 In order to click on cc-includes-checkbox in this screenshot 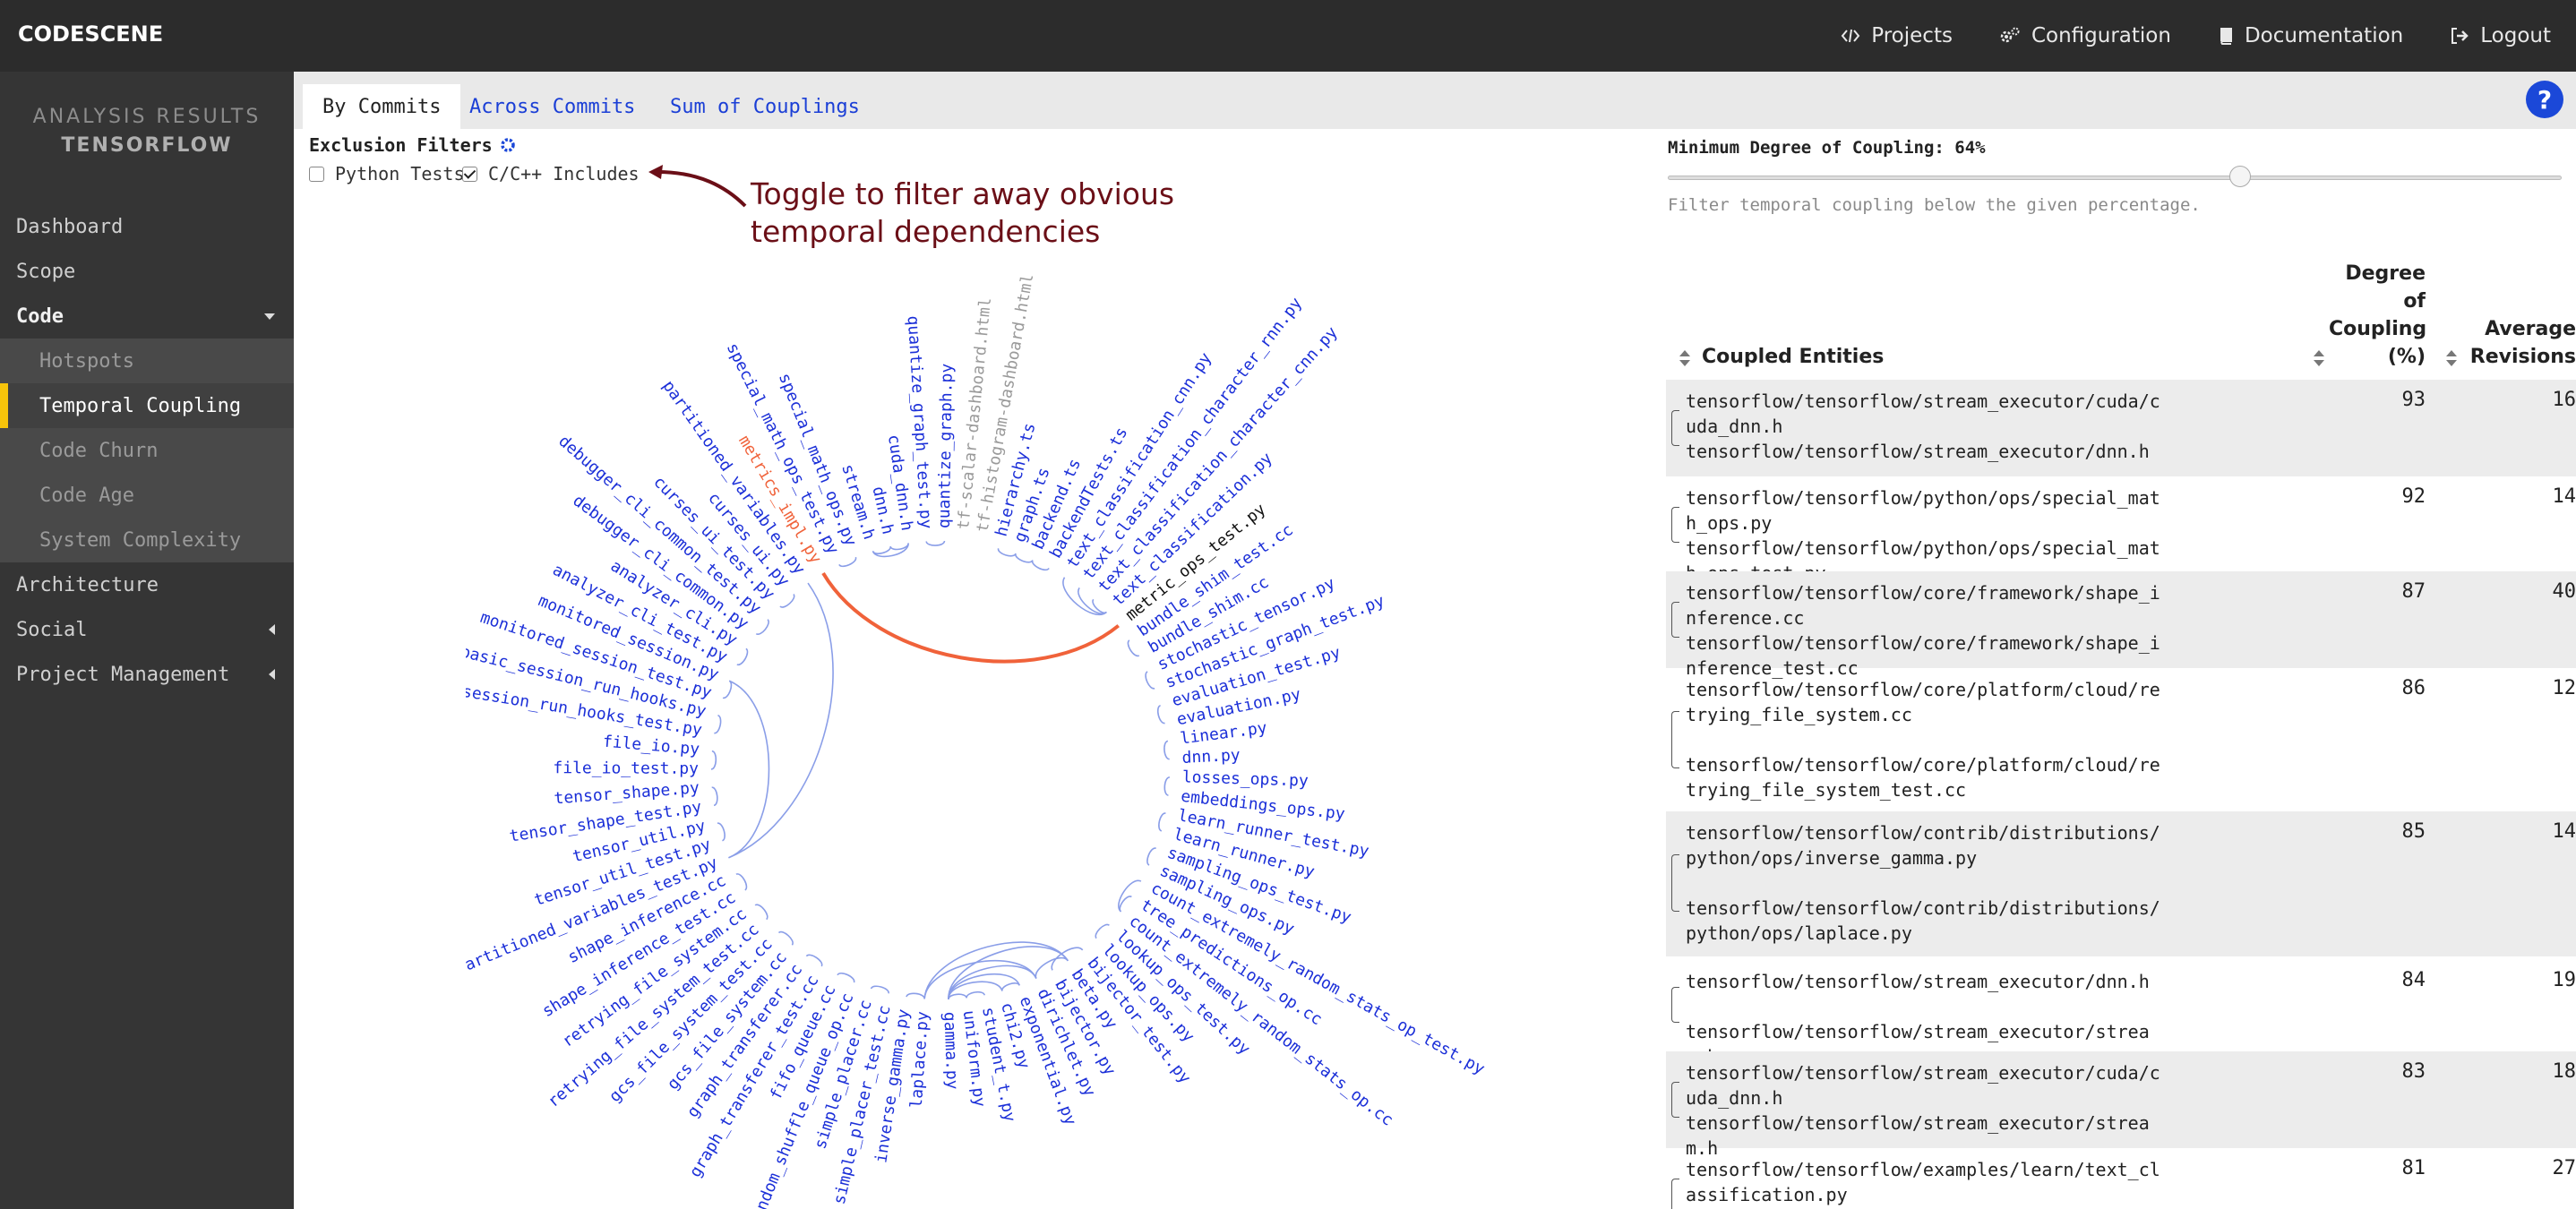, I will do `click(469, 174)`.